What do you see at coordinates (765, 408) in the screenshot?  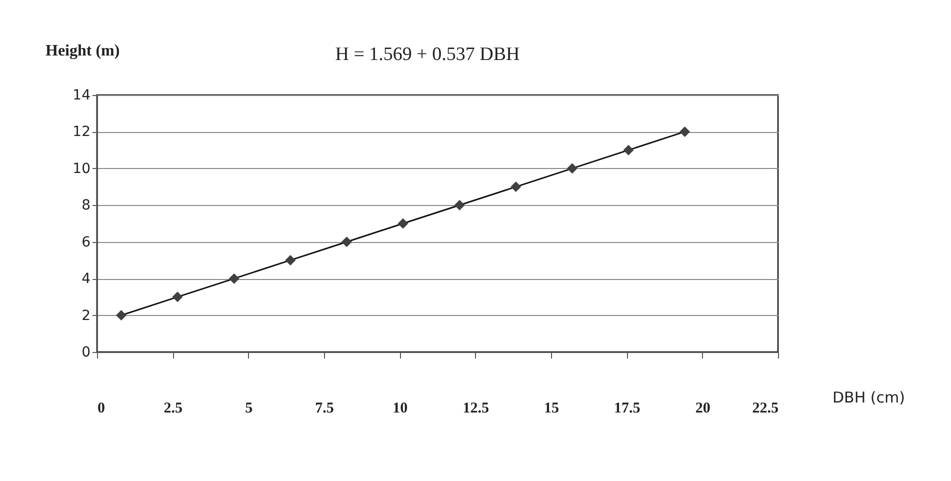 I see `x-tick-label: 22.5` at bounding box center [765, 408].